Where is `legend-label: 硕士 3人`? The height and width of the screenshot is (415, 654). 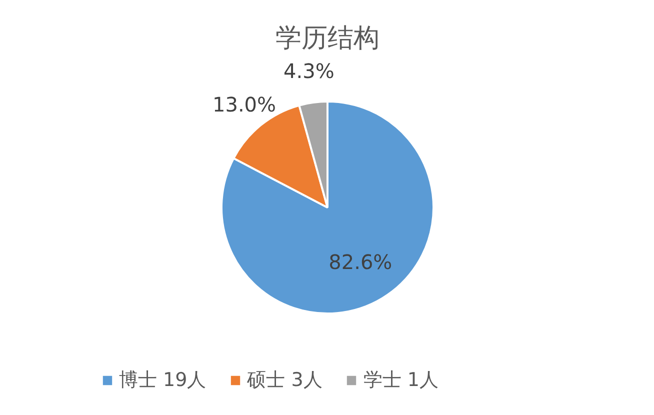 legend-label: 硕士 3人 is located at coordinates (284, 380).